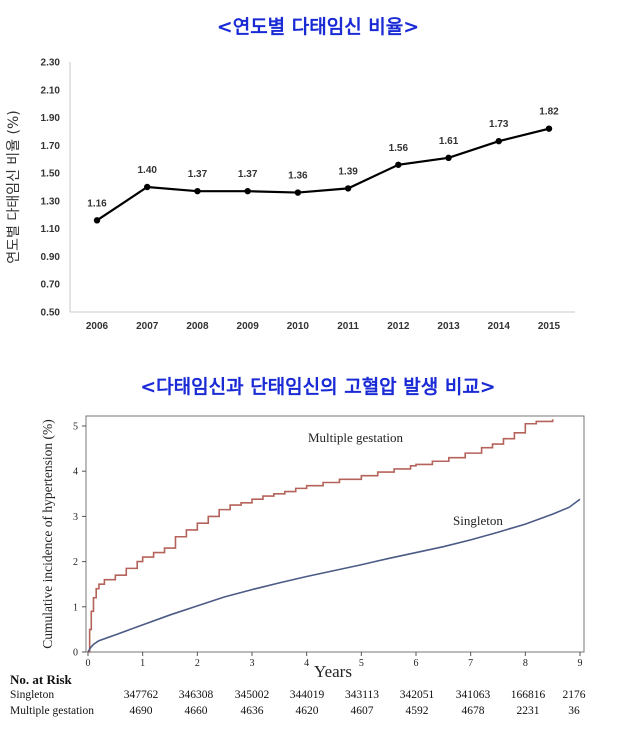  What do you see at coordinates (362, 695) in the screenshot?
I see `risk-cell: 343113` at bounding box center [362, 695].